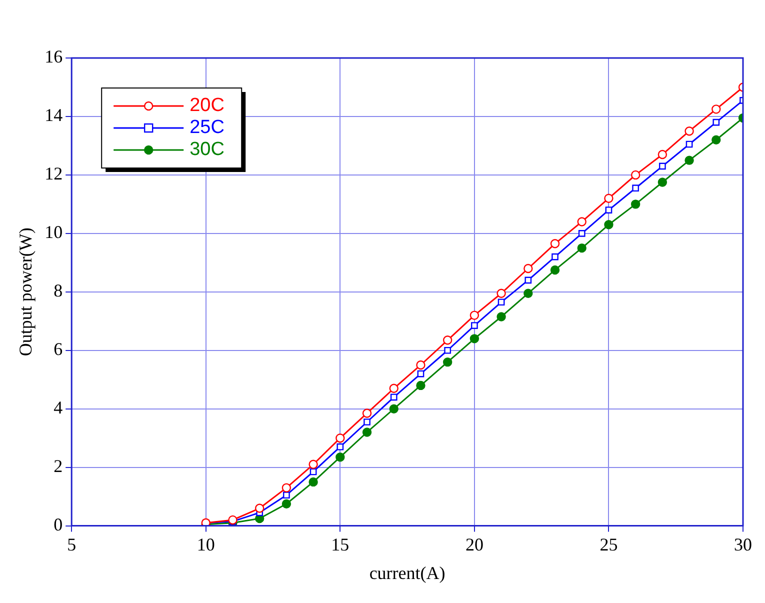 This screenshot has height=603, width=765. What do you see at coordinates (71, 544) in the screenshot?
I see `x-tick-label: 5` at bounding box center [71, 544].